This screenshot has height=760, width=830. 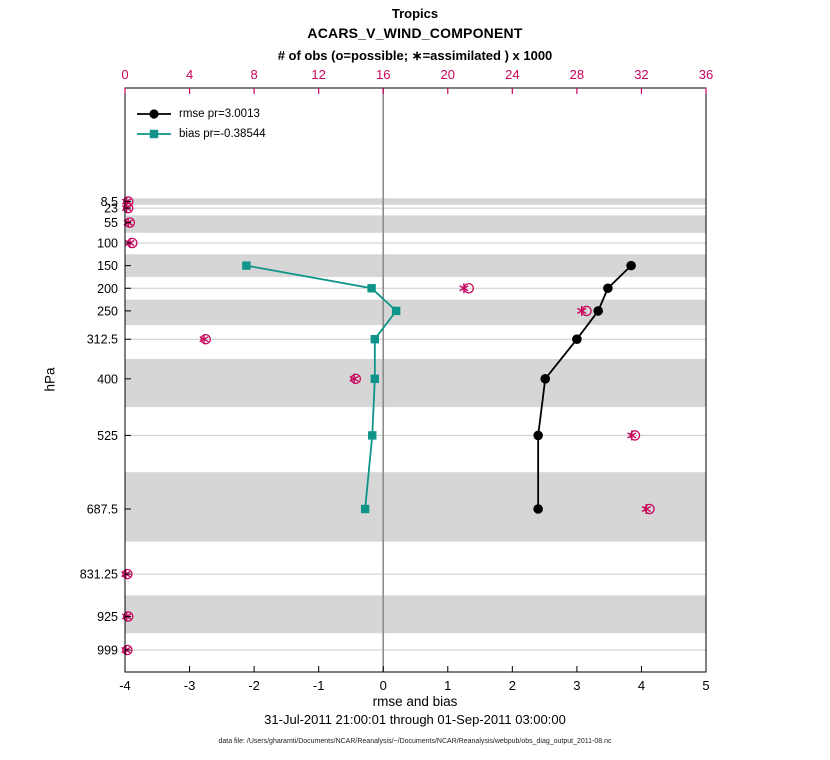 What do you see at coordinates (706, 74) in the screenshot?
I see `obs-tick-label: 36` at bounding box center [706, 74].